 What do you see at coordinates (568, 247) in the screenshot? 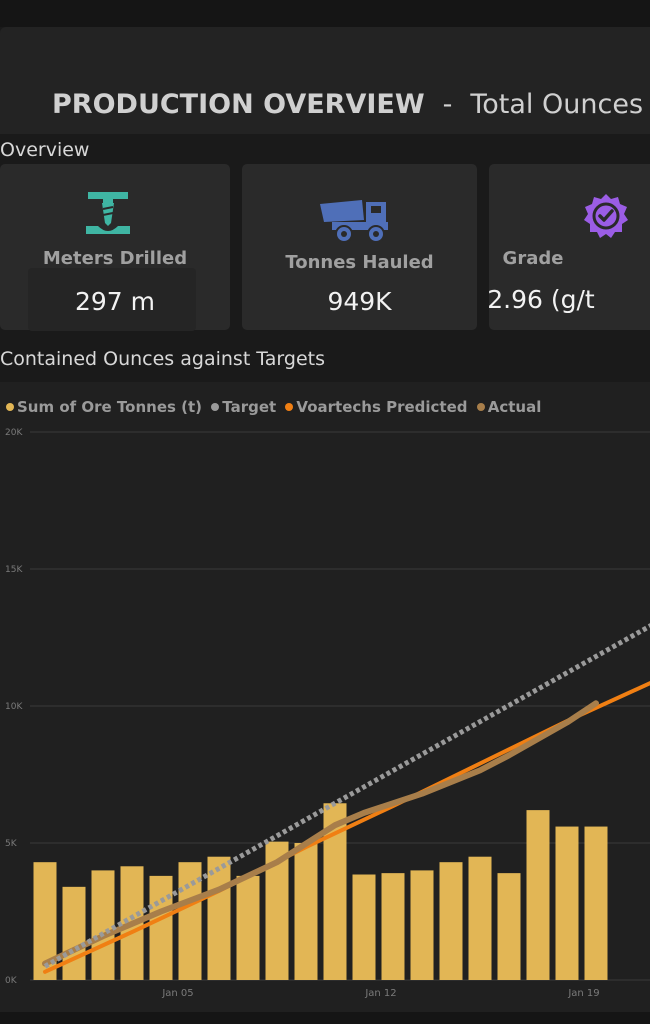
I see `kpi-card-grade: Grade 2.96 (g/t` at bounding box center [568, 247].